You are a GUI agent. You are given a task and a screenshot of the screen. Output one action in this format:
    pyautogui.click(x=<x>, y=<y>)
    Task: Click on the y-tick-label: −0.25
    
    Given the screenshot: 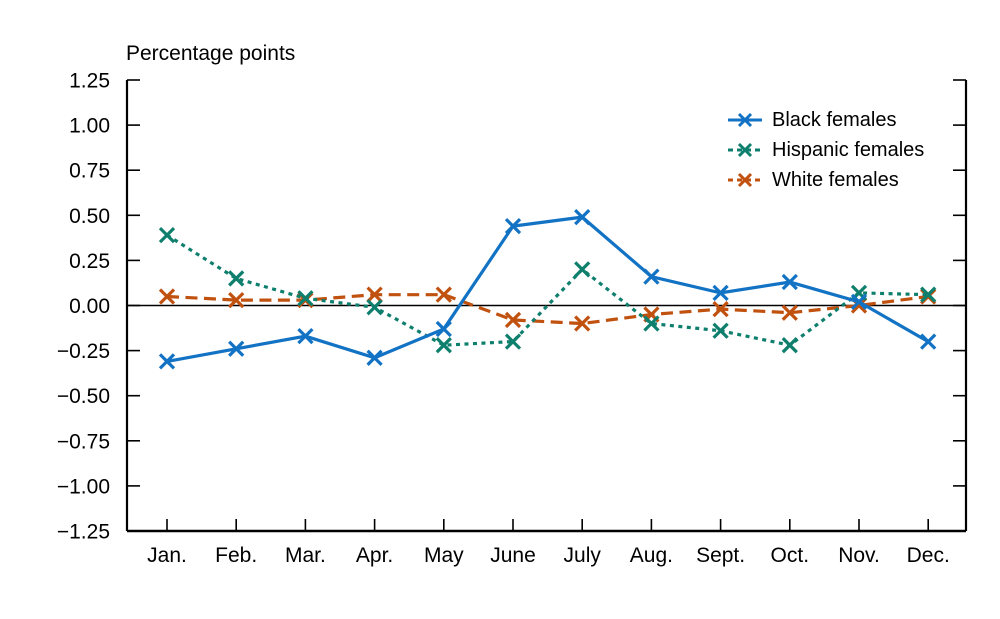 What is the action you would take?
    pyautogui.click(x=83, y=351)
    